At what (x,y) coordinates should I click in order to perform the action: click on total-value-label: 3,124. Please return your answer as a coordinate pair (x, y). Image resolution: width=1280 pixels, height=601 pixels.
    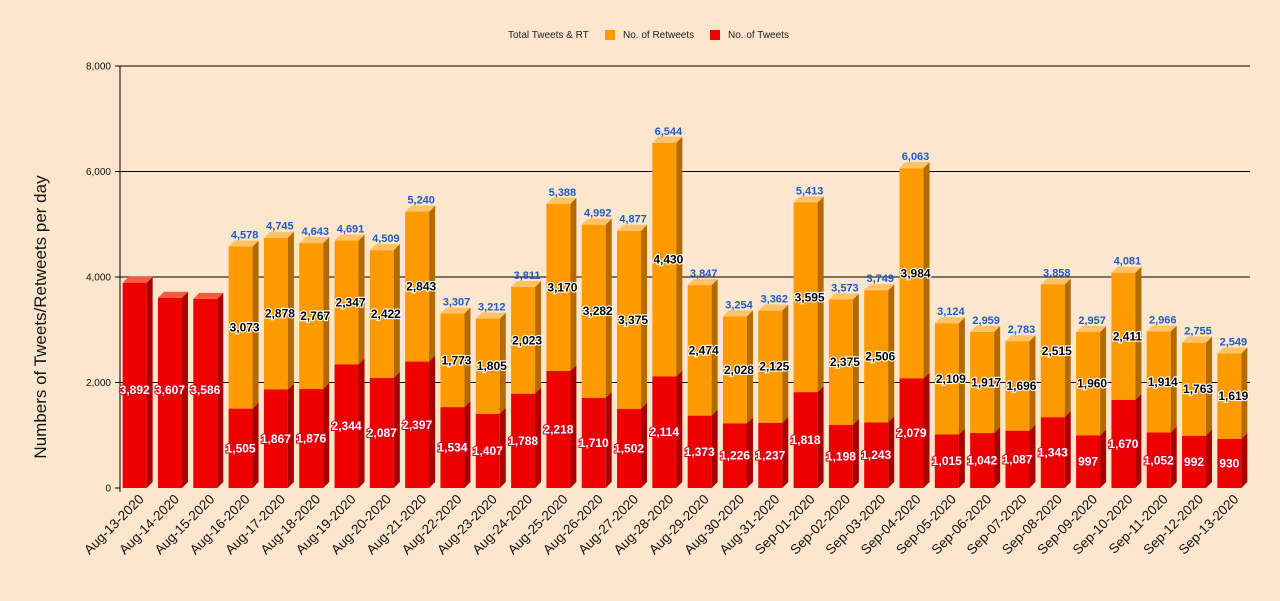
    Looking at the image, I should click on (951, 312).